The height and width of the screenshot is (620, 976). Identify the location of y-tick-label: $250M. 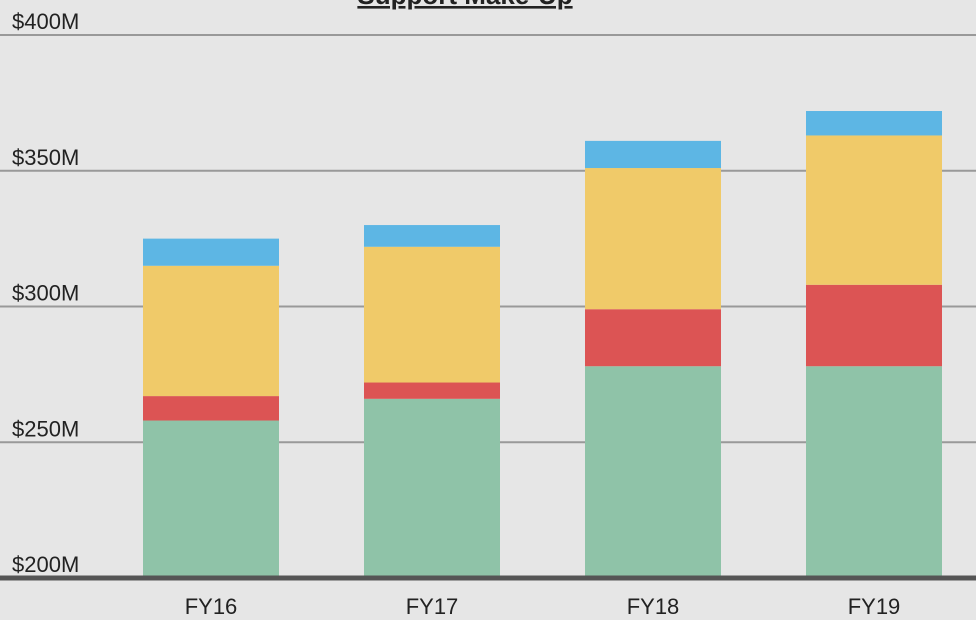
(45, 428).